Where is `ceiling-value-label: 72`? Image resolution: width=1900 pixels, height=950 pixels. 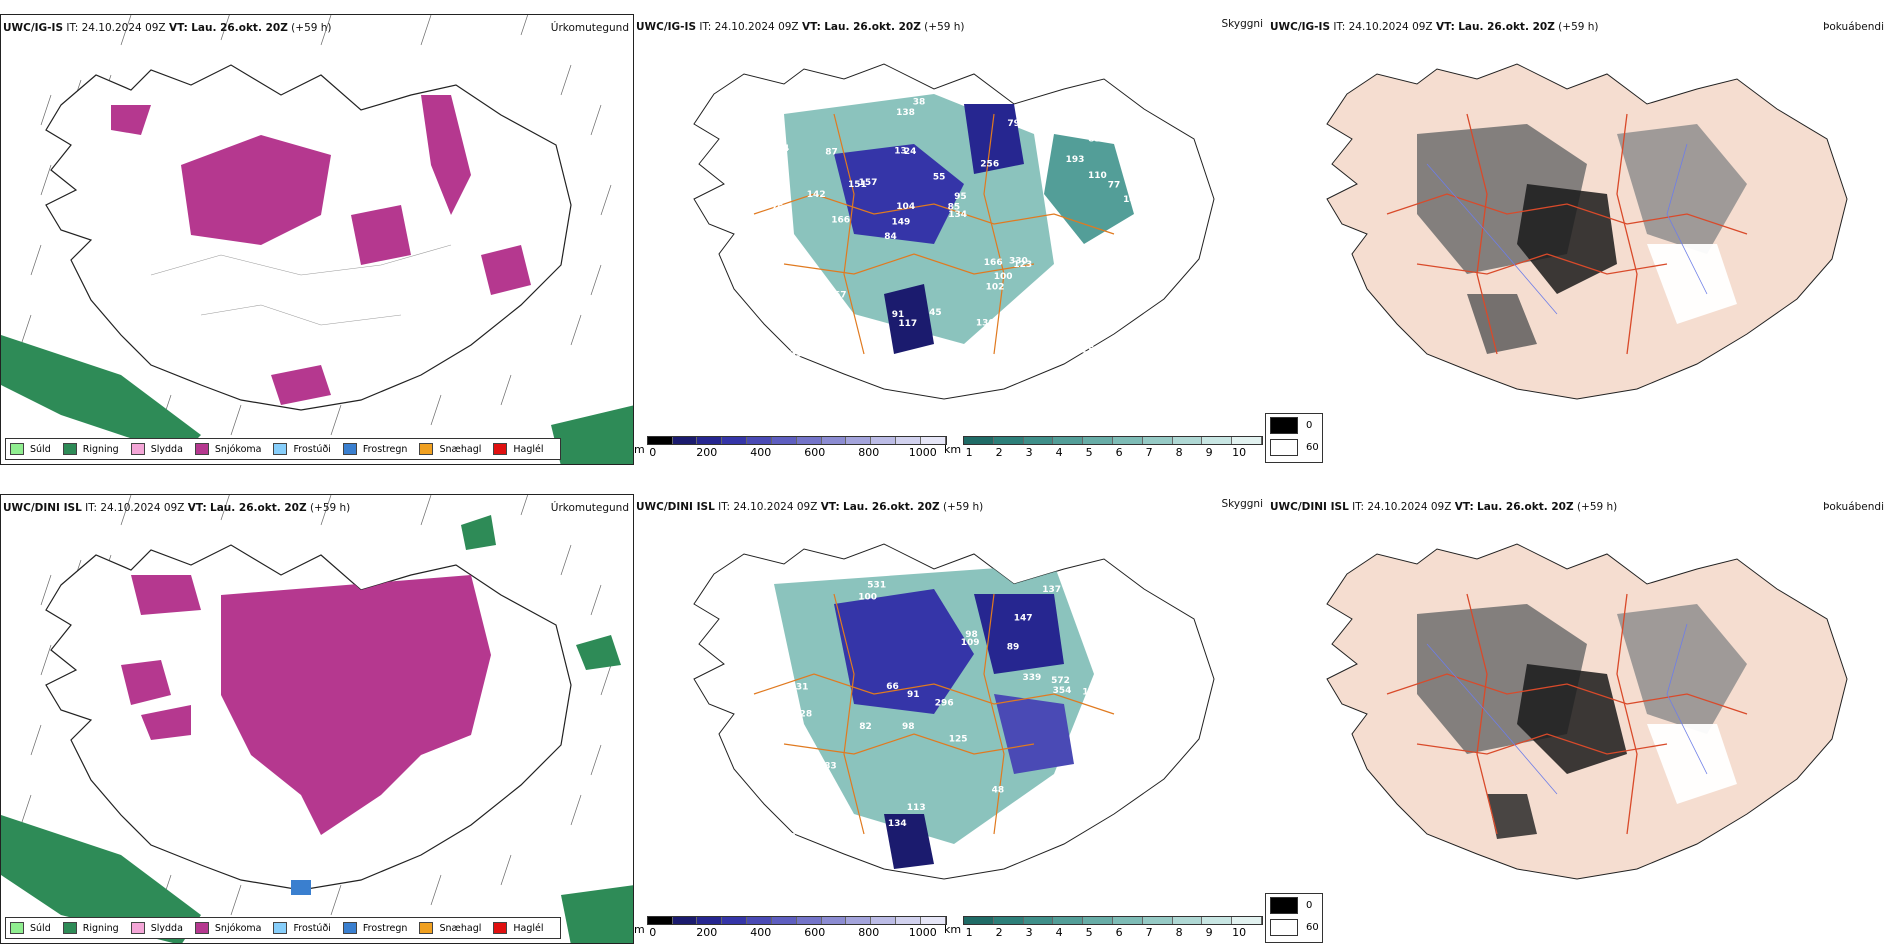 ceiling-value-label: 72 is located at coordinates (765, 356).